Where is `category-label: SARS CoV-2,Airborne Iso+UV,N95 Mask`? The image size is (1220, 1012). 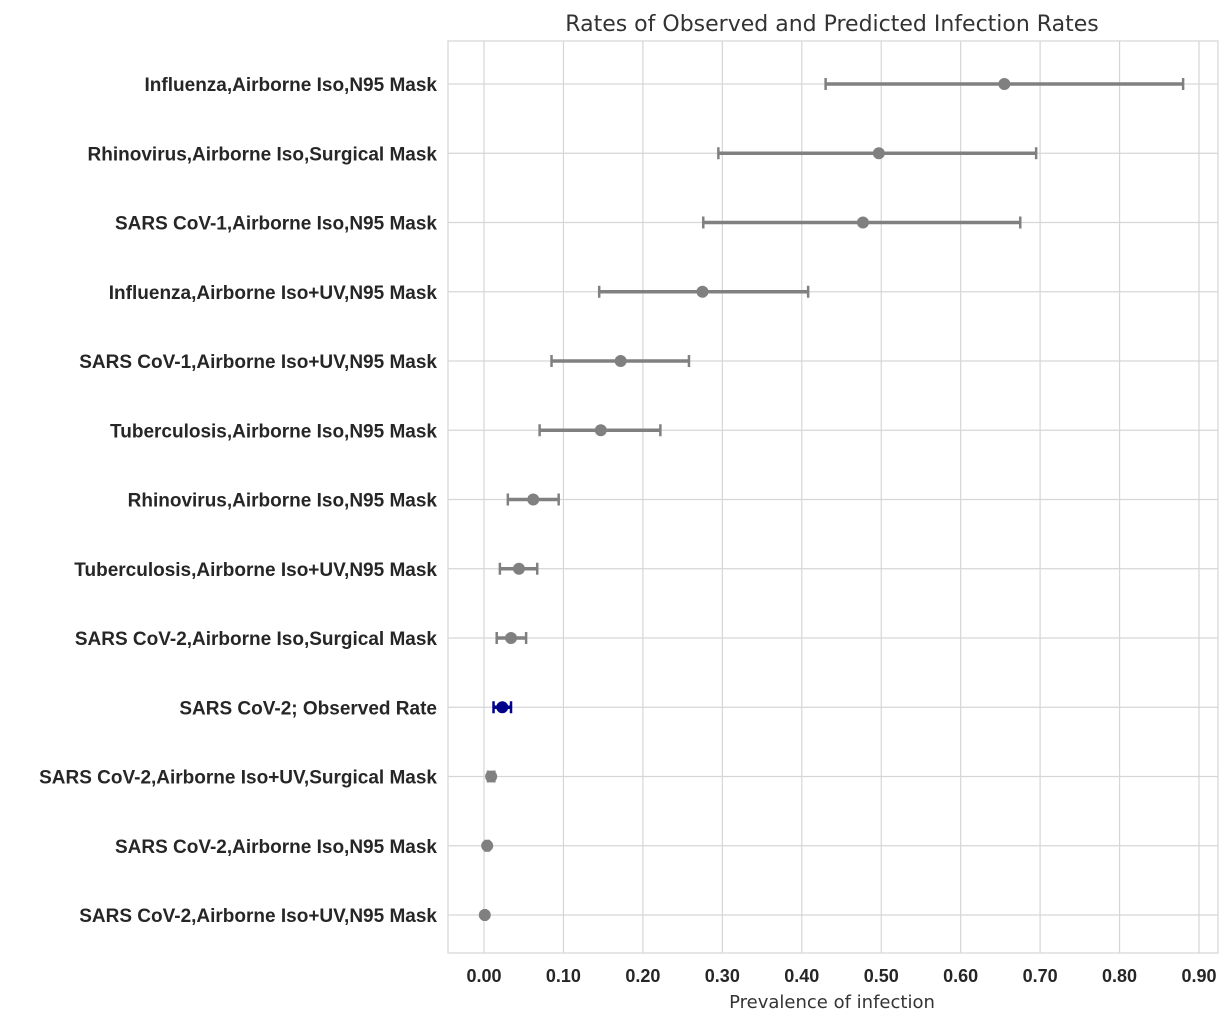 category-label: SARS CoV-2,Airborne Iso+UV,N95 Mask is located at coordinates (258, 916).